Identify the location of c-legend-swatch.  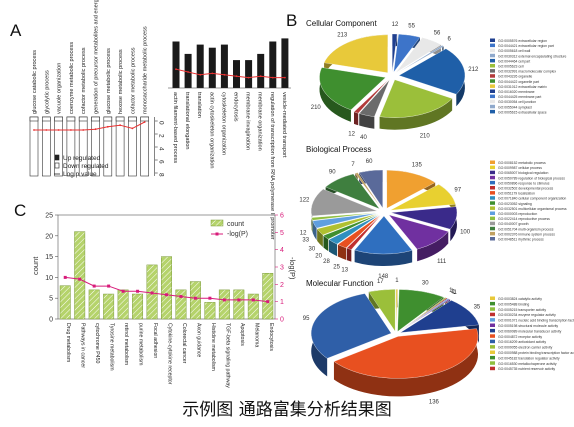
(217, 223).